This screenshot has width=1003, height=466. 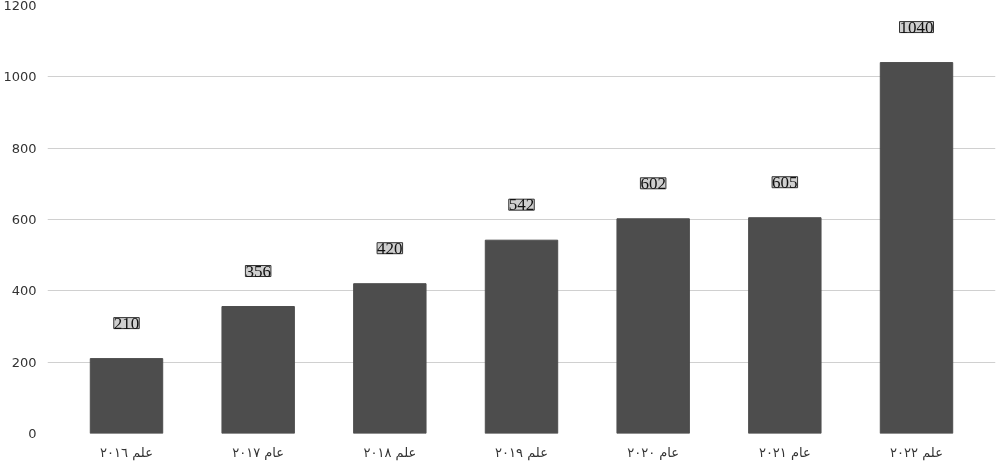 I want to click on x-tick-label: علم ٢٠١٨, so click(x=390, y=452).